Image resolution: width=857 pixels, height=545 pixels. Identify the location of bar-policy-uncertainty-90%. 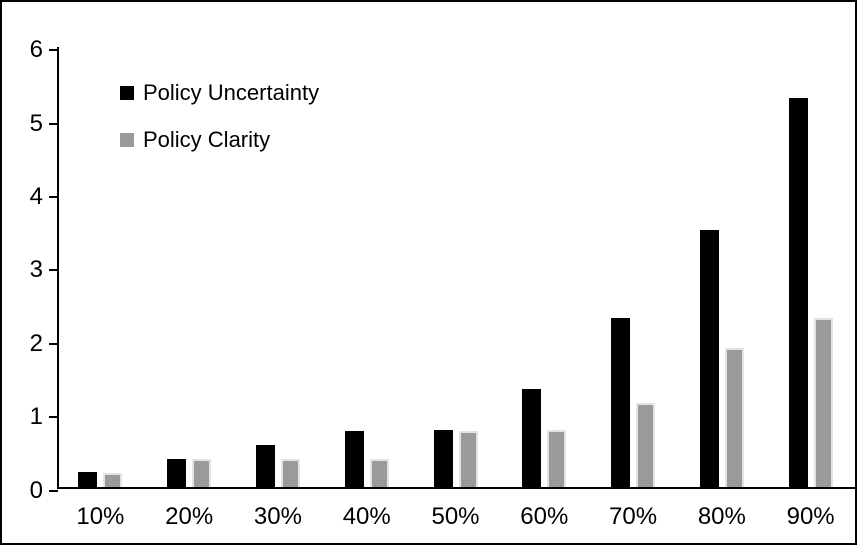
(798, 292).